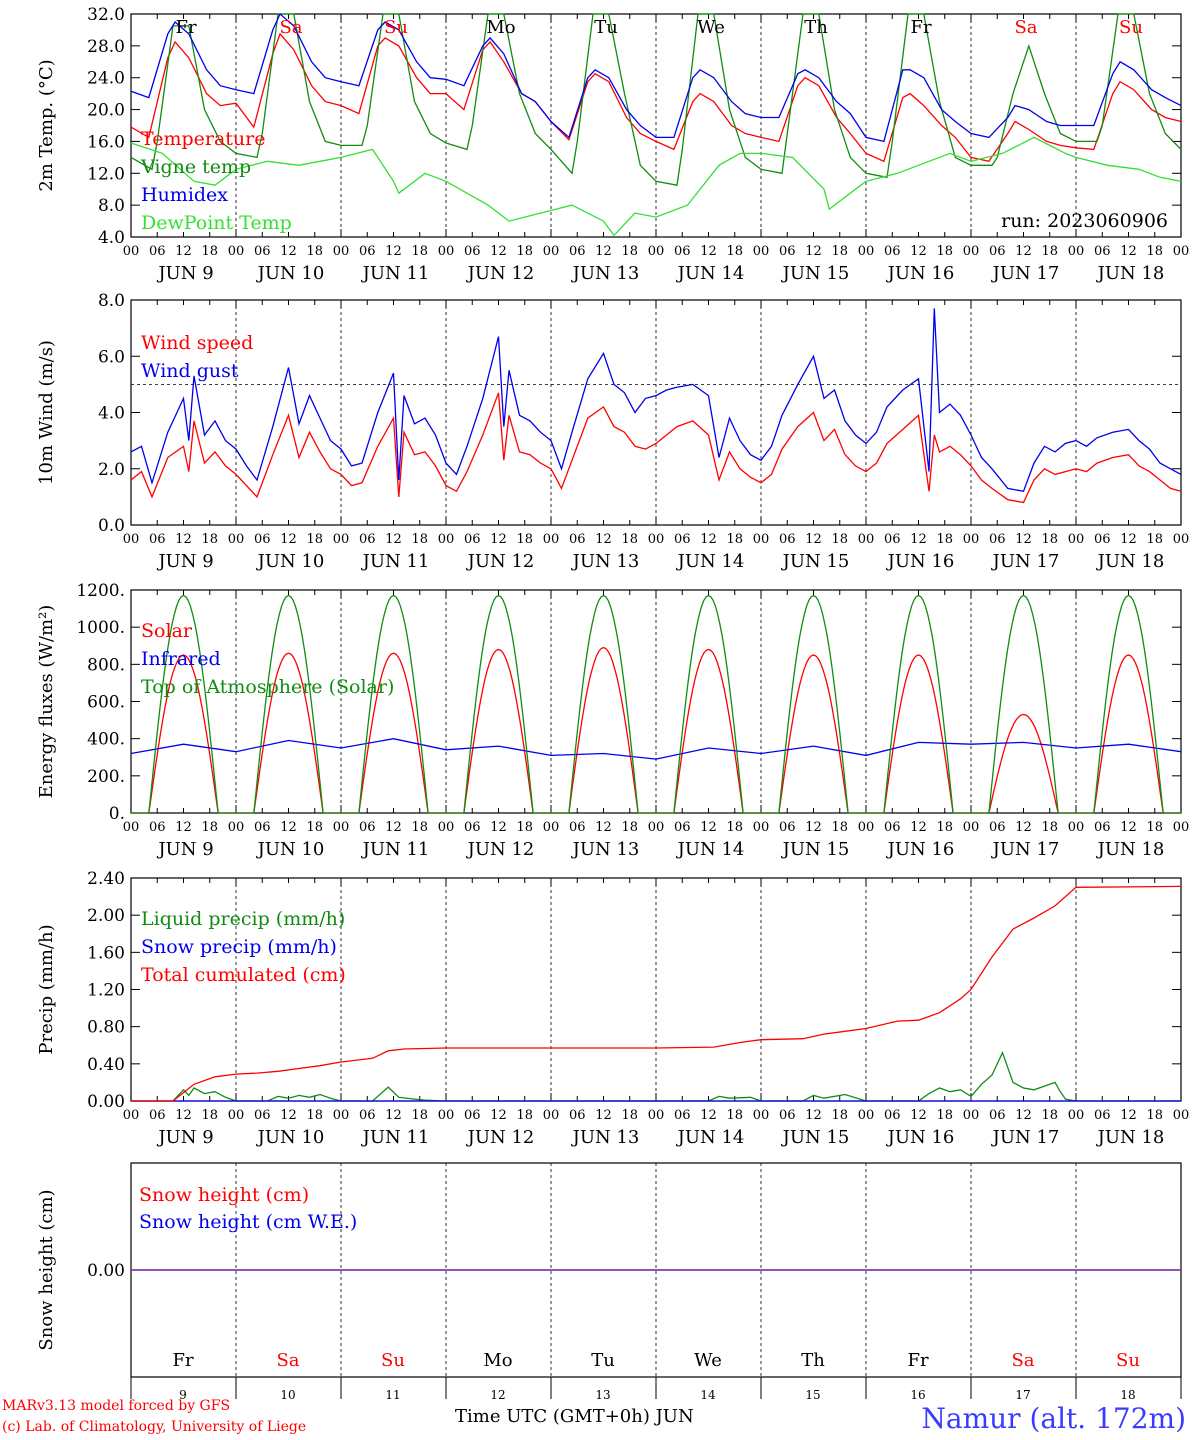  I want to click on y-tick-label: 800., so click(106, 665).